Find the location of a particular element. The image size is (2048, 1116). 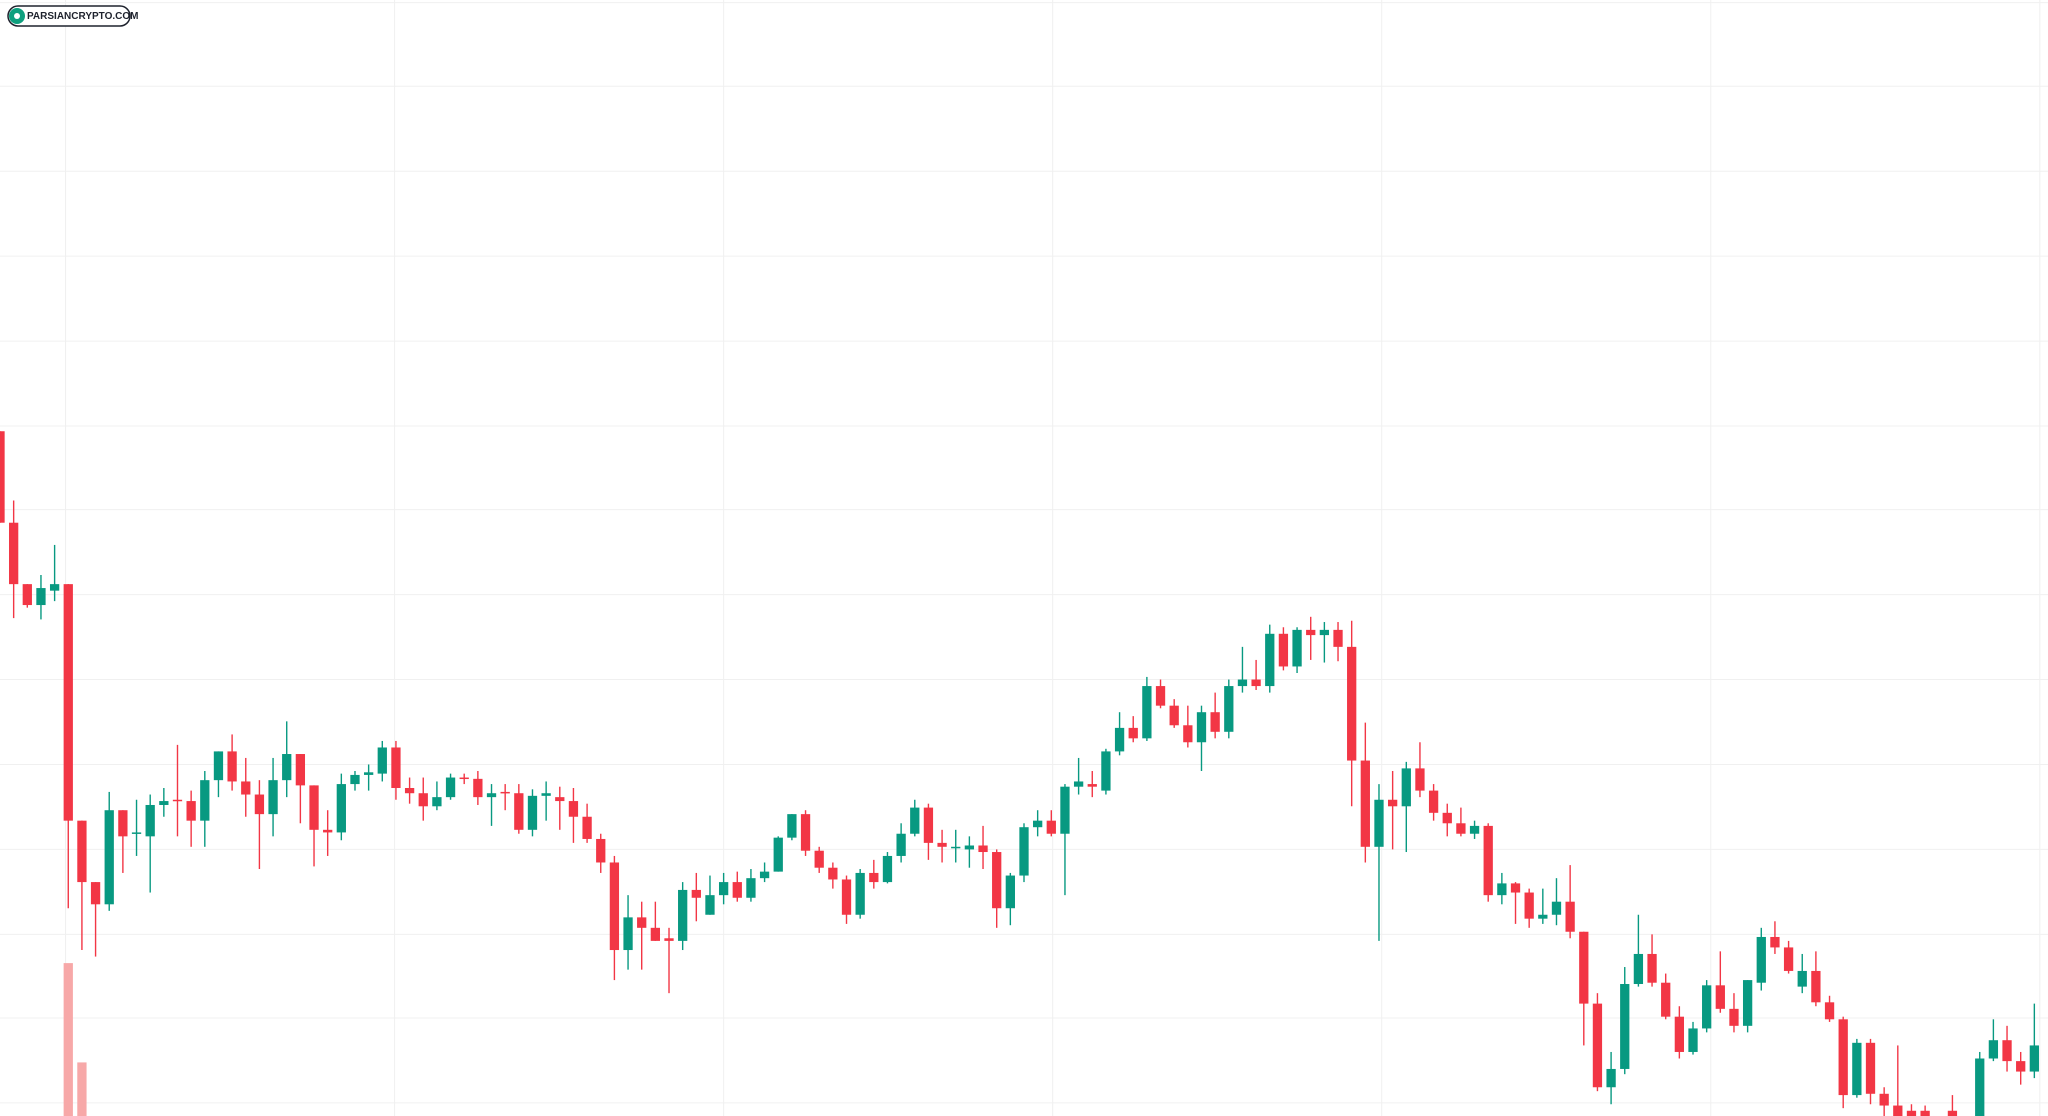

volume-bar is located at coordinates (82, 1089).